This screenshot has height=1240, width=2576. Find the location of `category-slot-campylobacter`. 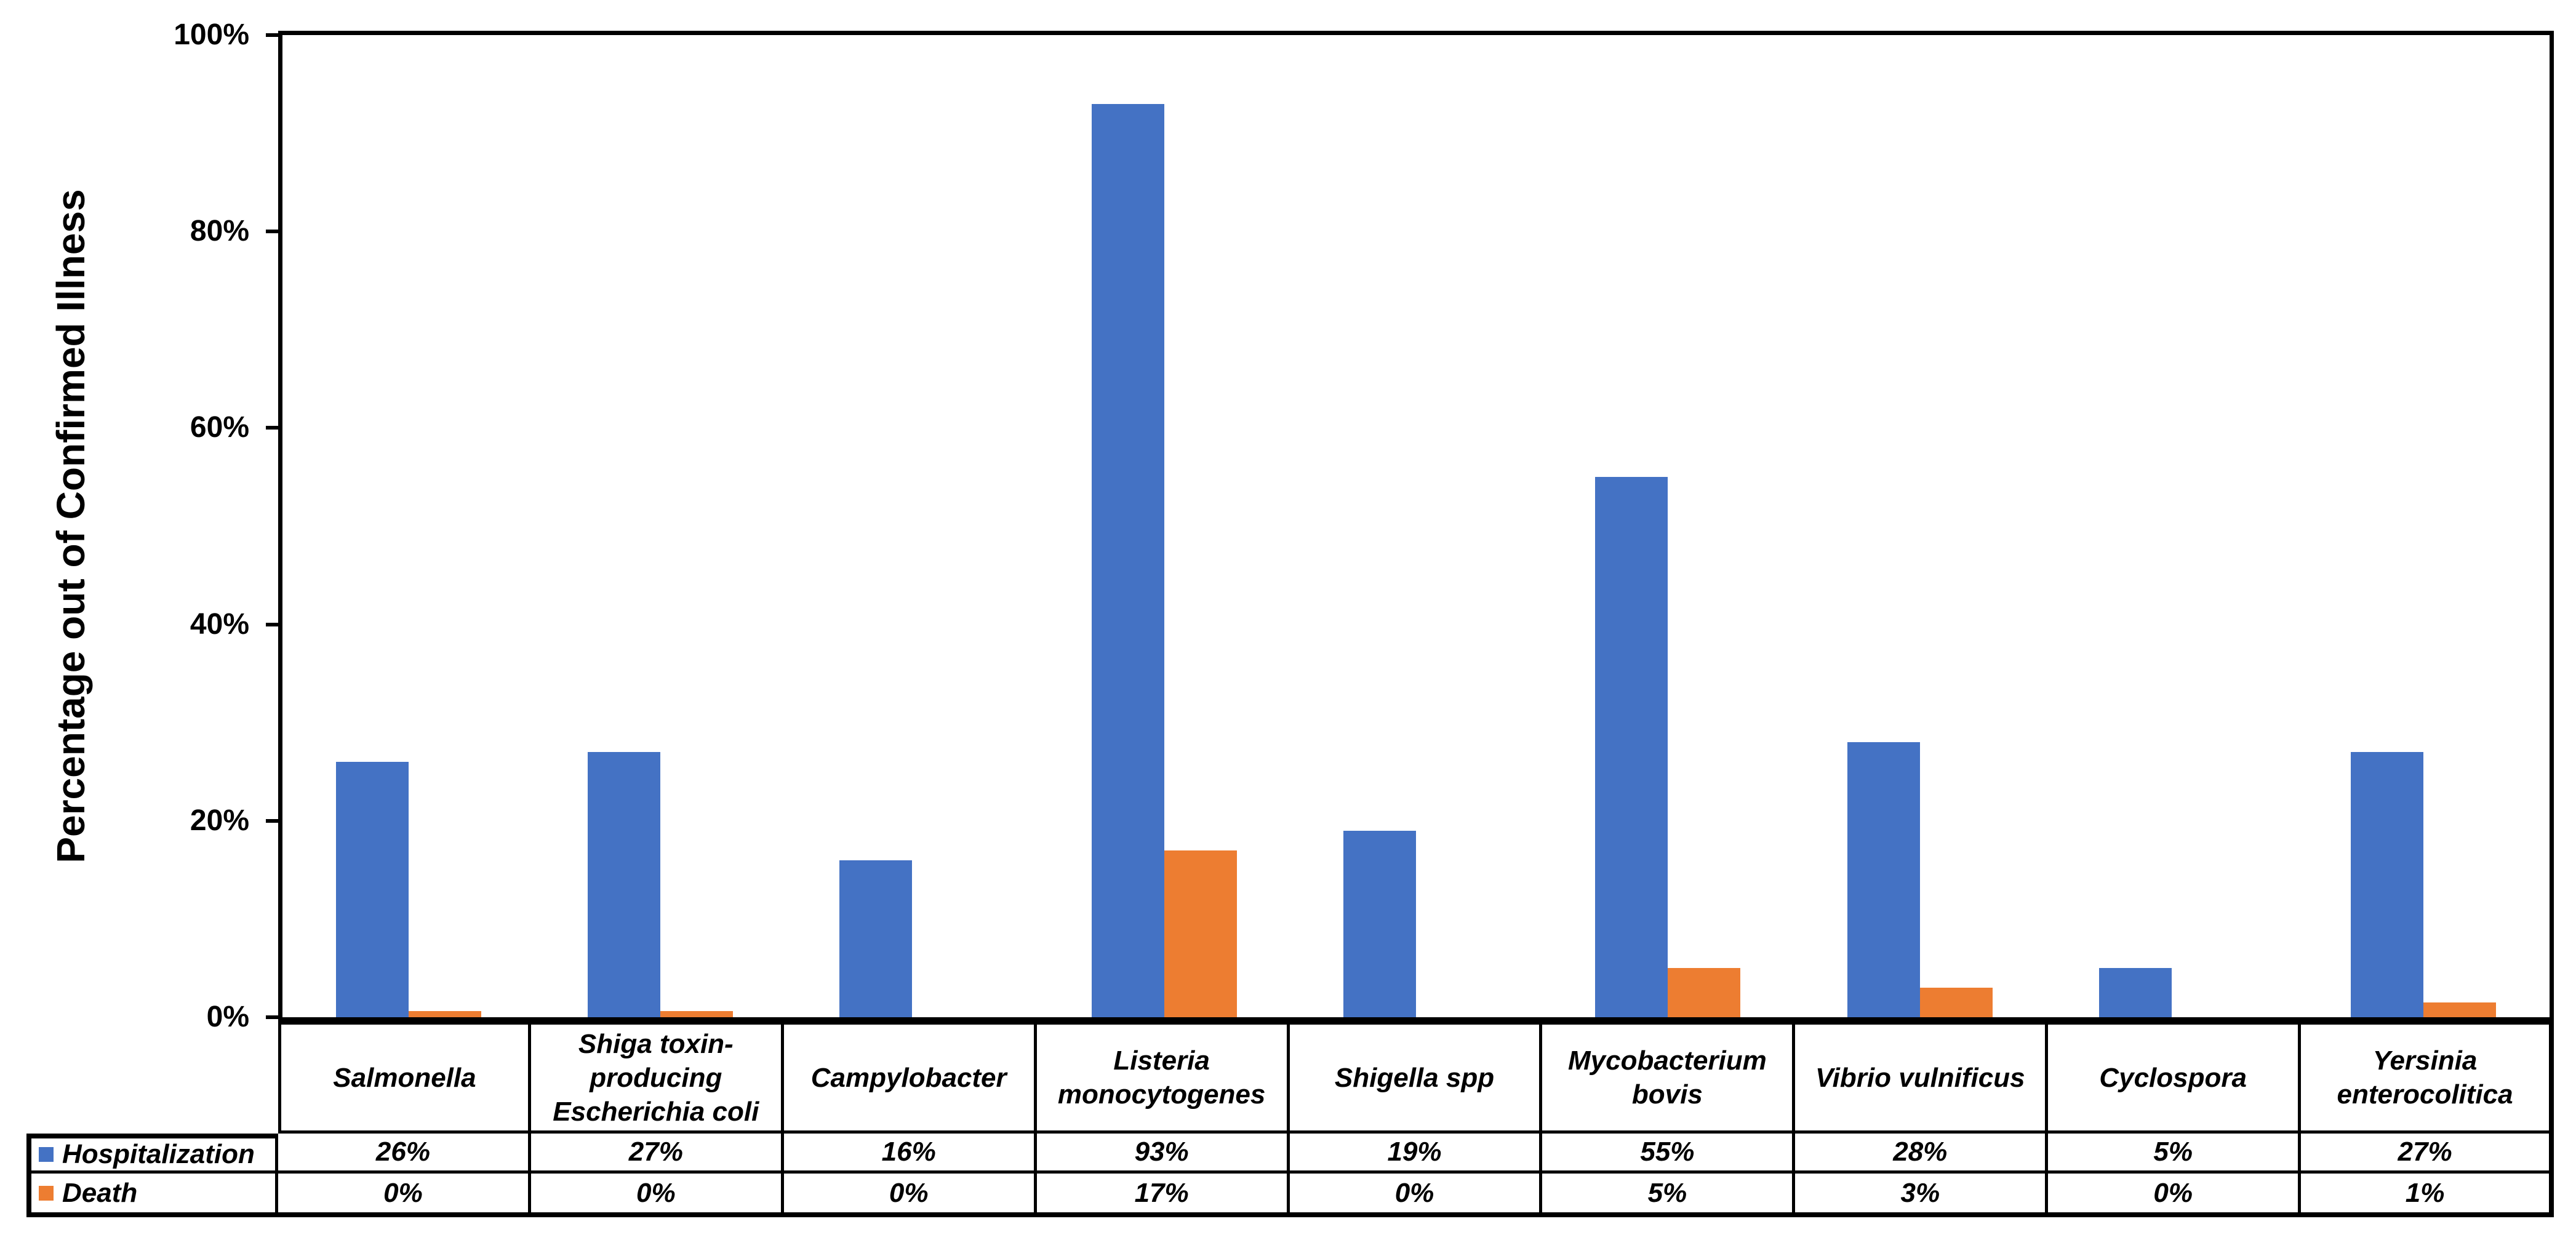

category-slot-campylobacter is located at coordinates (912, 526).